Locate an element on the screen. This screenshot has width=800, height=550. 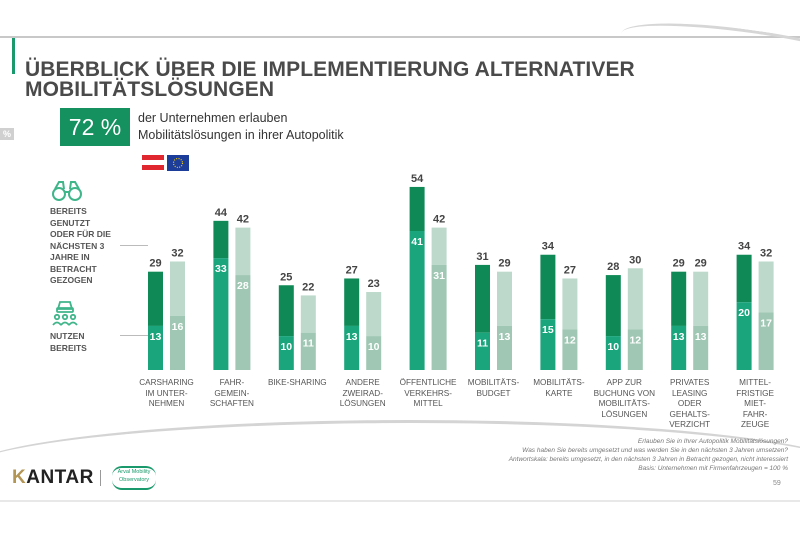
label-eu-total: 30 is located at coordinates (635, 260).